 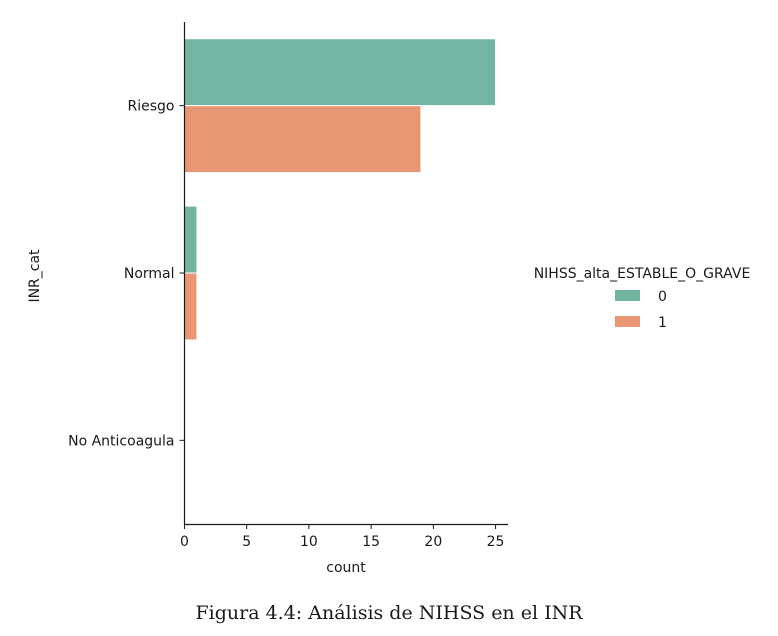 I want to click on legend: NIHSS_alta_ESTABLE_O_GRAVE 0 1, so click(x=642, y=298).